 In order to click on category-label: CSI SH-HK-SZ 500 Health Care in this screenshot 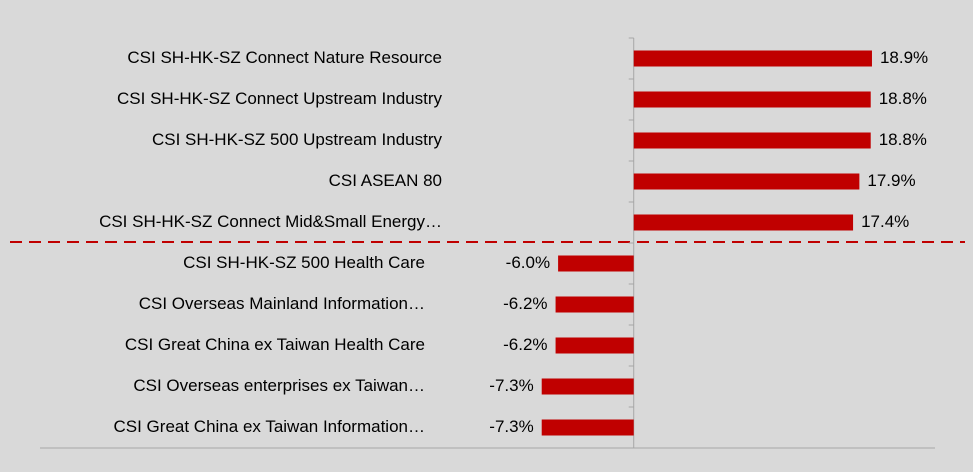, I will do `click(304, 262)`.